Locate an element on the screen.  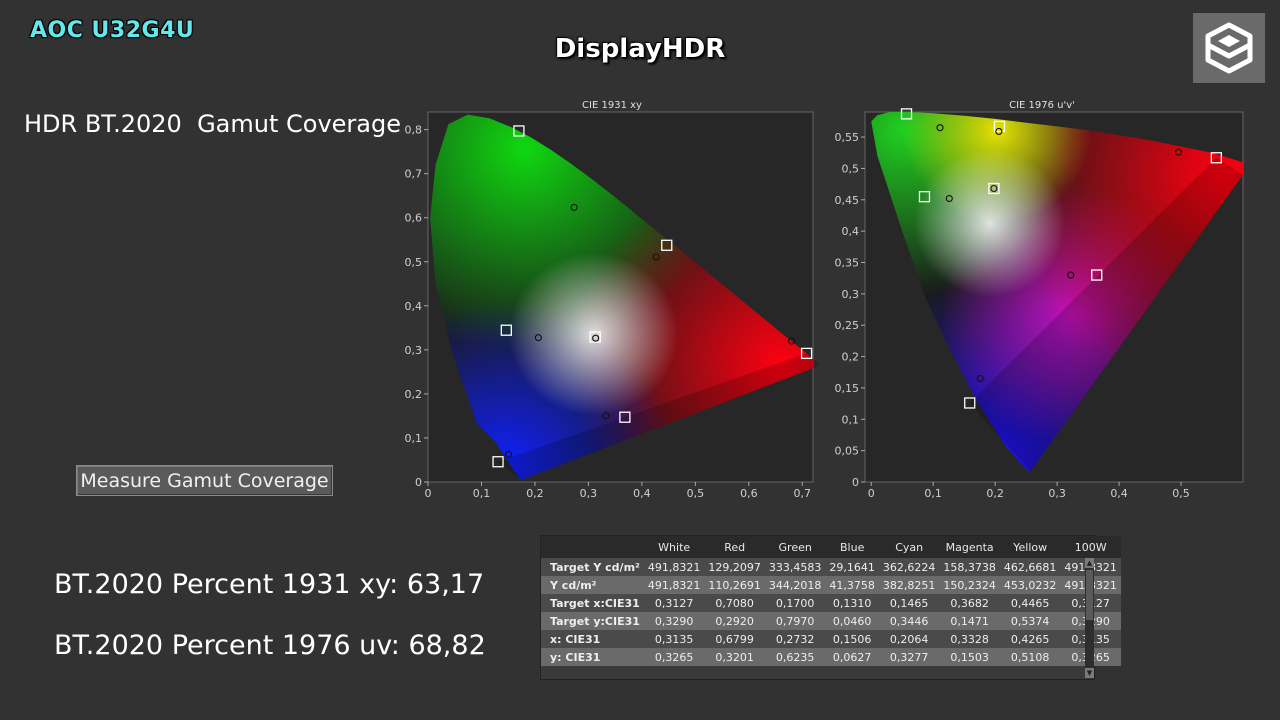
table-cell: 382,8251 is located at coordinates (909, 585).